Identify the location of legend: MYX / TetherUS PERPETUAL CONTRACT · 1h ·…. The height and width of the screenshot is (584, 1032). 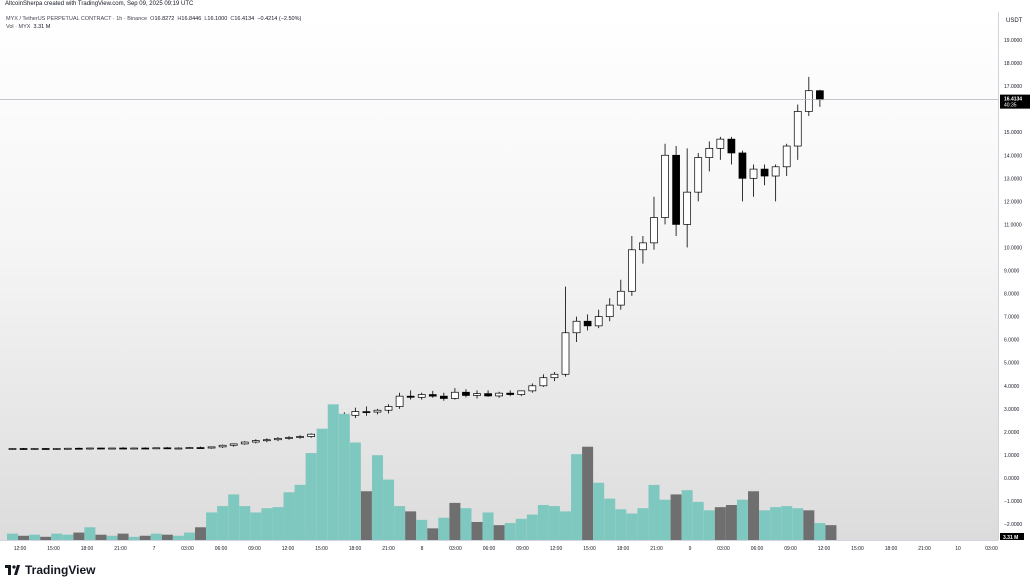
(153, 23).